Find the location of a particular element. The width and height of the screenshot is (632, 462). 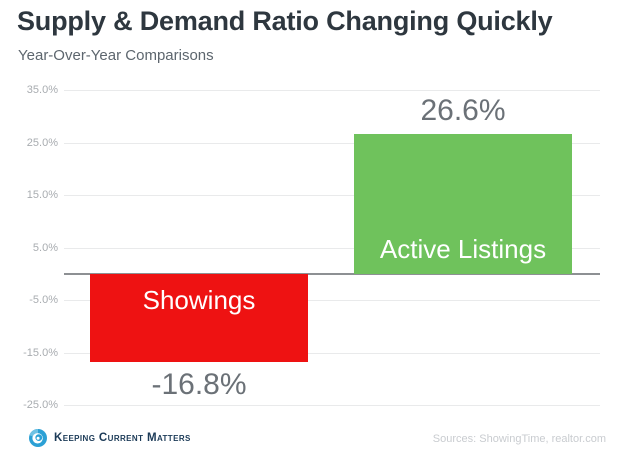

sources-text: Sources: ShowingTime, realtor.com is located at coordinates (519, 439).